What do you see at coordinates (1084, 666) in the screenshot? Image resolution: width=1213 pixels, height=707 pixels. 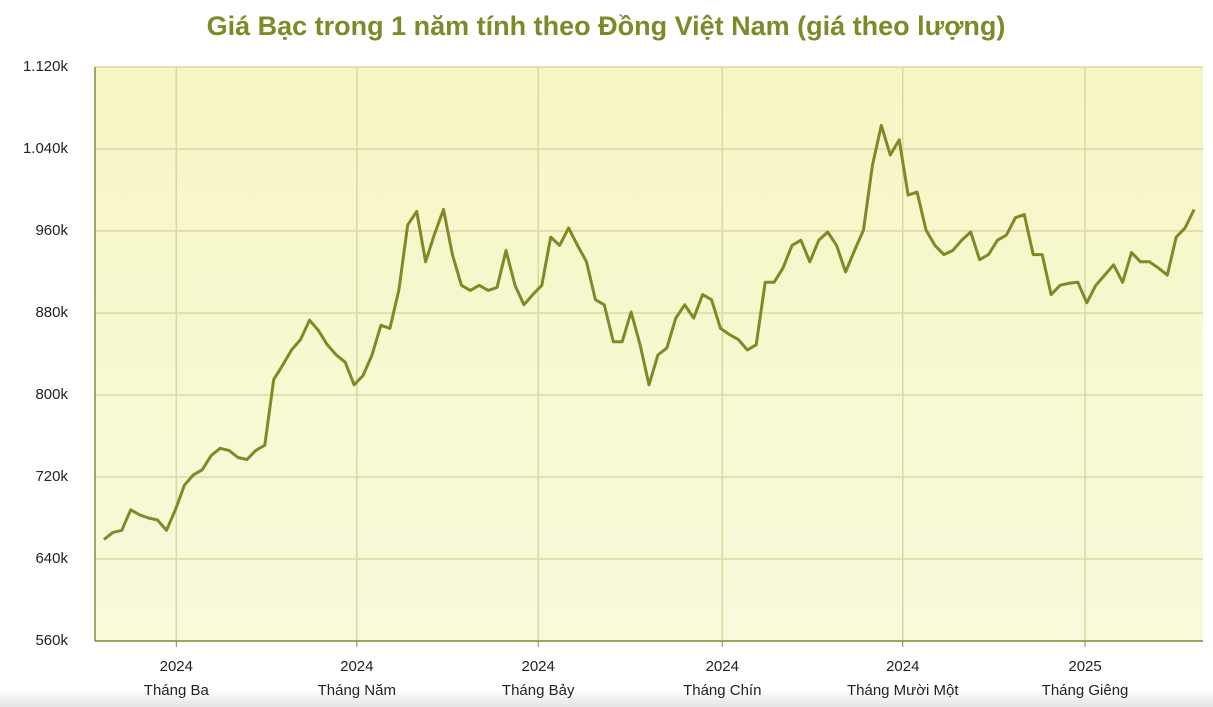 I see `x-tick-year: 2025` at bounding box center [1084, 666].